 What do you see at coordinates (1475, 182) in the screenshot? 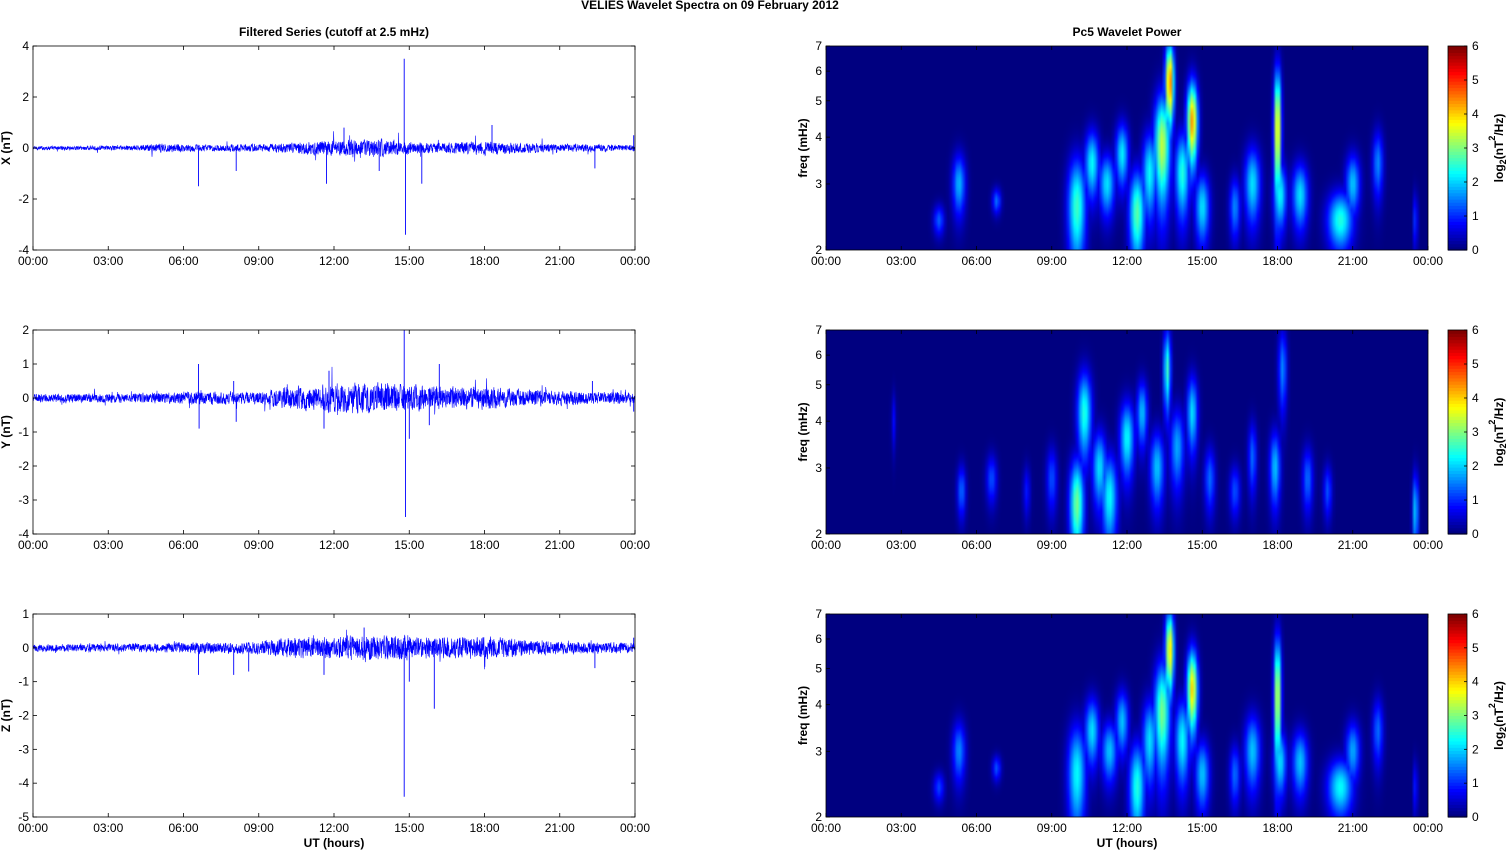
I see `colorbar-tick-label: 2` at bounding box center [1475, 182].